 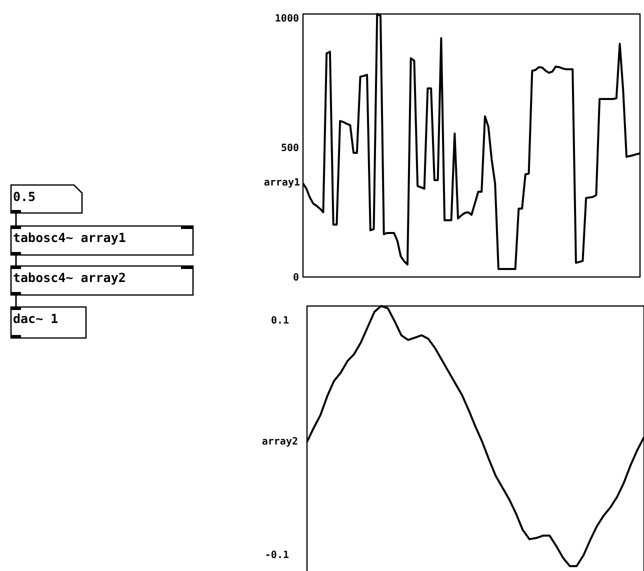 What do you see at coordinates (289, 148) in the screenshot?
I see `y-tick-label: 500` at bounding box center [289, 148].